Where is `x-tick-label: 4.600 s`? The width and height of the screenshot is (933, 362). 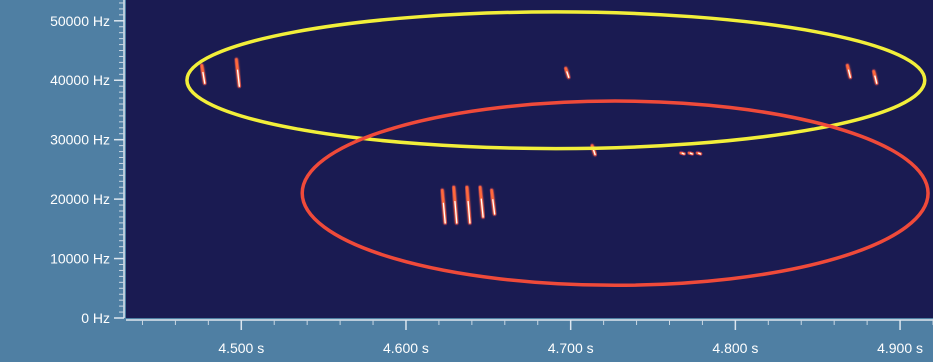 x-tick-label: 4.600 s is located at coordinates (406, 348).